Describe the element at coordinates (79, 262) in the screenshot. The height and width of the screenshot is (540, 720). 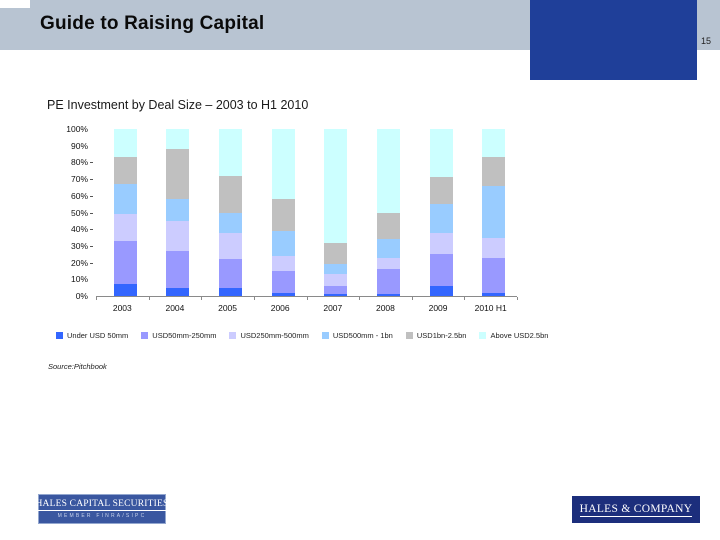
I see `y-axis-label: 20%` at that location.